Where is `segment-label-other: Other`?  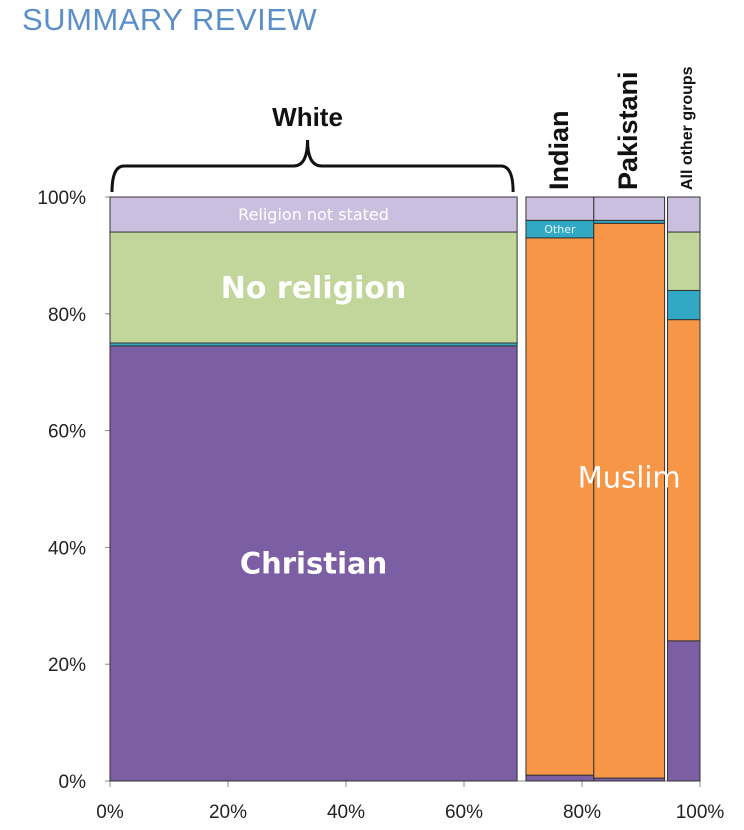
segment-label-other: Other is located at coordinates (560, 229).